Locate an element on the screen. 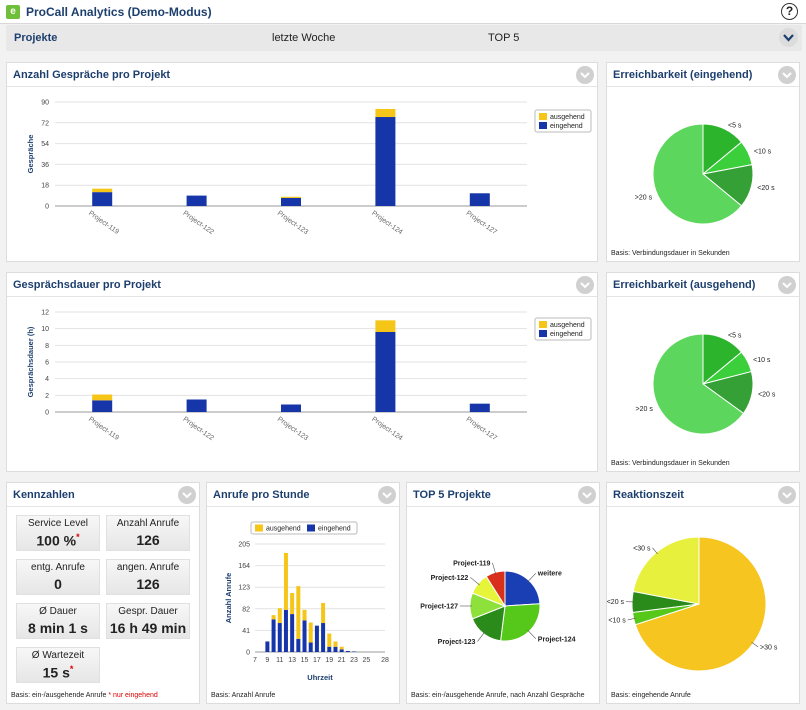 The height and width of the screenshot is (710, 806). pie-label: <20 s is located at coordinates (767, 395).